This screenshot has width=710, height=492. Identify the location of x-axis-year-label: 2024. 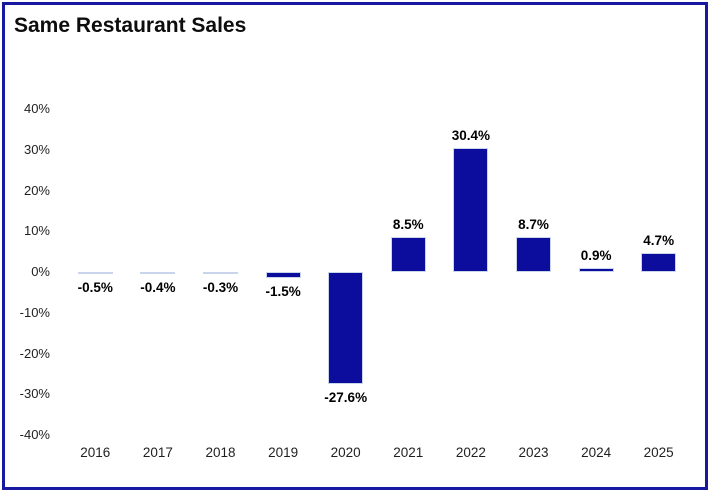
(596, 452).